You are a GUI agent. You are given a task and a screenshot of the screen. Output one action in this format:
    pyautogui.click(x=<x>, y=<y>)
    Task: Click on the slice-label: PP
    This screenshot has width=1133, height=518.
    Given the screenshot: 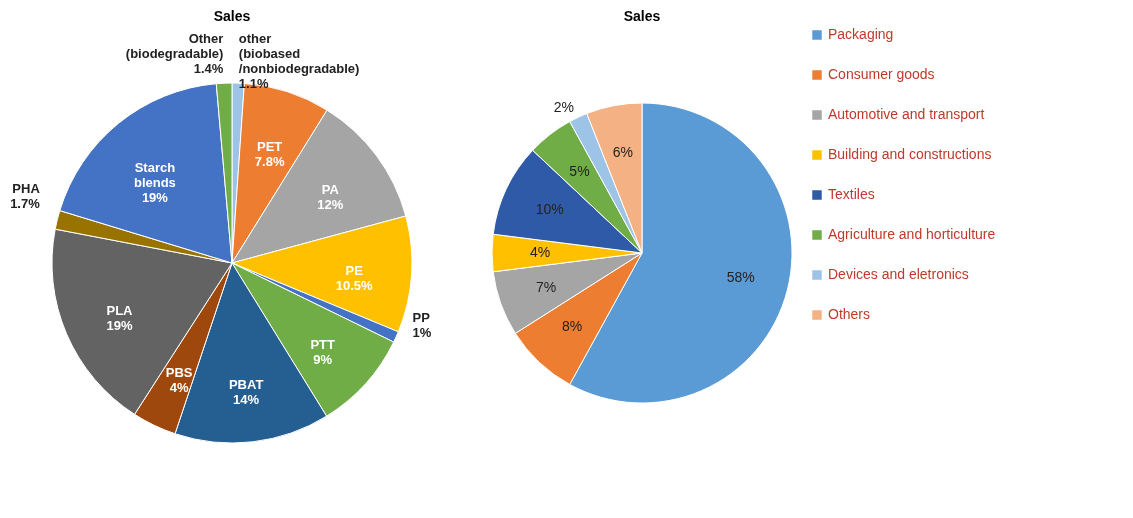 What is the action you would take?
    pyautogui.click(x=421, y=318)
    